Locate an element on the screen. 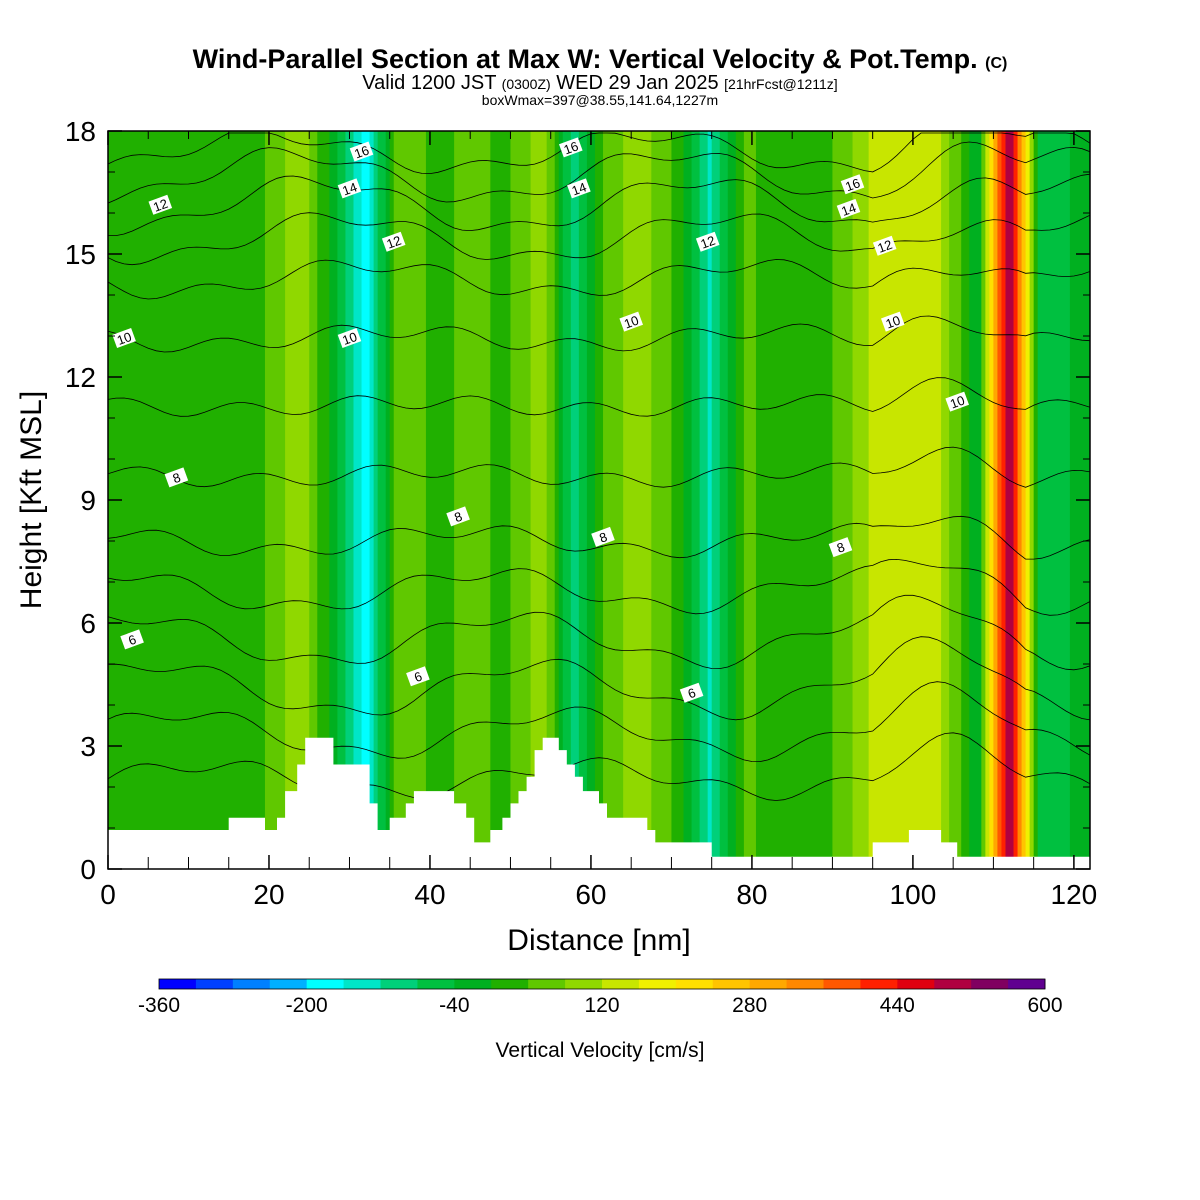  x-tick-label: 120 is located at coordinates (1074, 894).